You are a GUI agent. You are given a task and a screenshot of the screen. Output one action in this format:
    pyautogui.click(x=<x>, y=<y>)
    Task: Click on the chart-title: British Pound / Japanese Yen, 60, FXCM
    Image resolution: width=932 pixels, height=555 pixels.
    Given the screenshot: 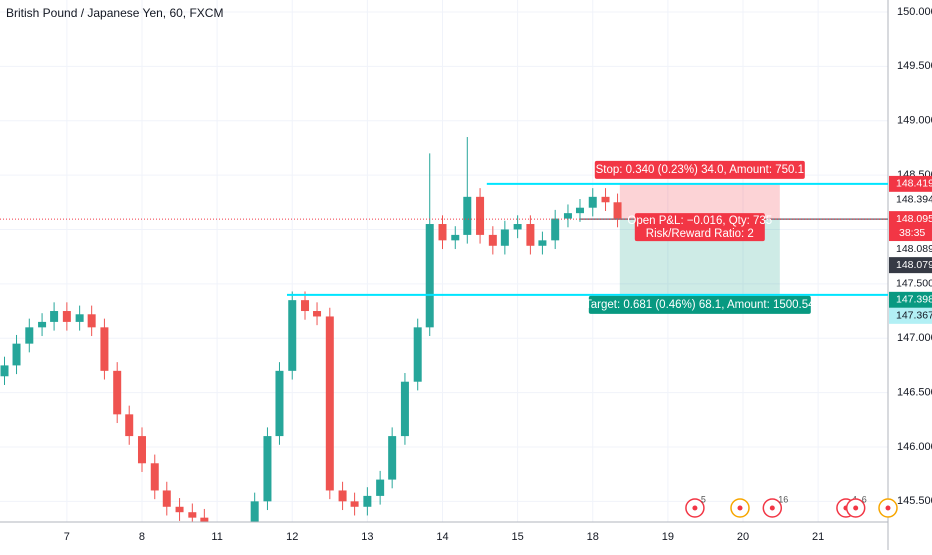 What is the action you would take?
    pyautogui.click(x=114, y=13)
    